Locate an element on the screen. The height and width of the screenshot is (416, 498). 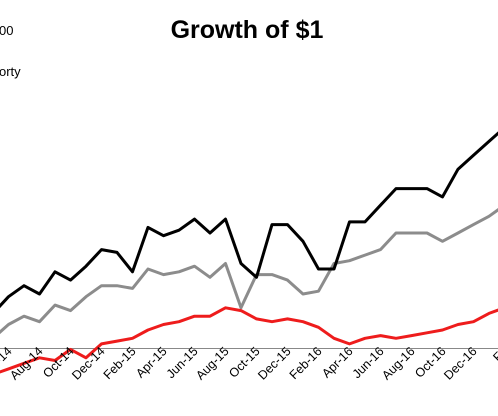
x-tick-label: Feb-15 is located at coordinates (120, 363).